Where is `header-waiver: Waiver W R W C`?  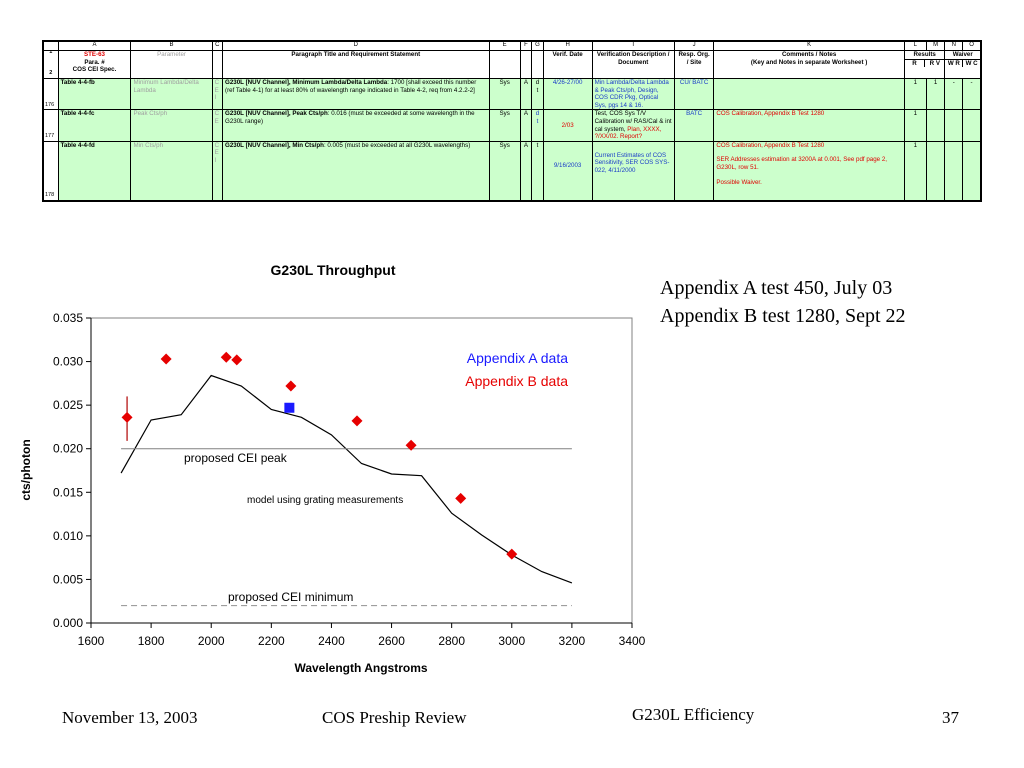
header-waiver: Waiver W R W C is located at coordinates (962, 64).